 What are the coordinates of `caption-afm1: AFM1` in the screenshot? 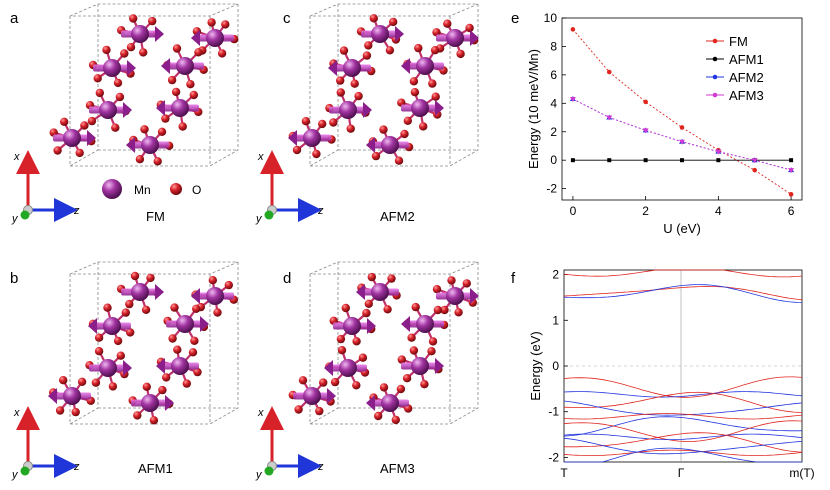 It's located at (155, 468).